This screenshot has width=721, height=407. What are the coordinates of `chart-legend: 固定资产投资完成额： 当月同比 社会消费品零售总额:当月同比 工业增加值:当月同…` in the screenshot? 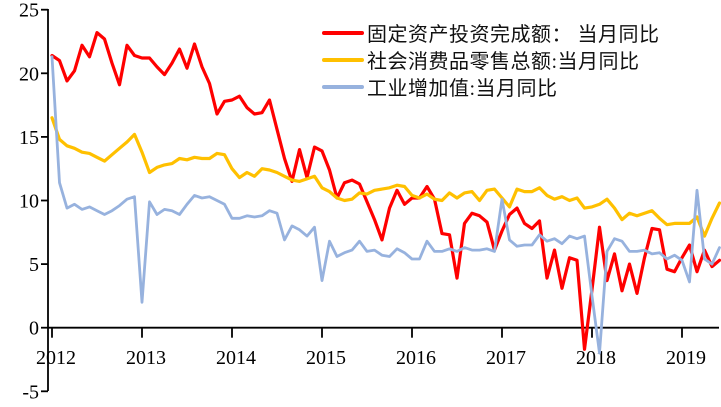 It's located at (491, 59).